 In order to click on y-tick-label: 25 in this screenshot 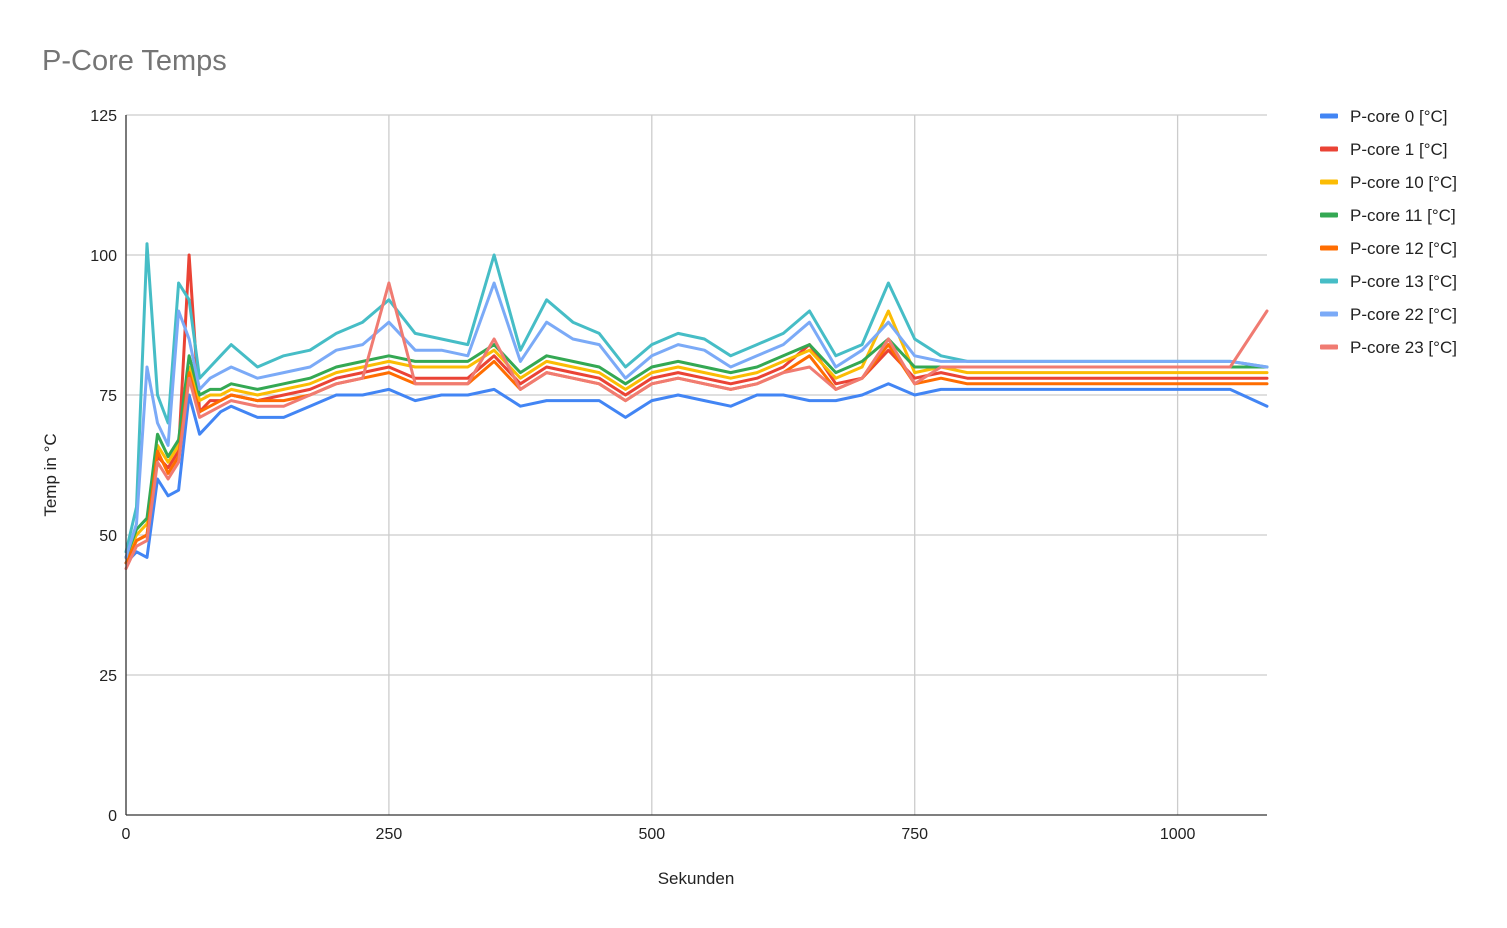, I will do `click(108, 676)`.